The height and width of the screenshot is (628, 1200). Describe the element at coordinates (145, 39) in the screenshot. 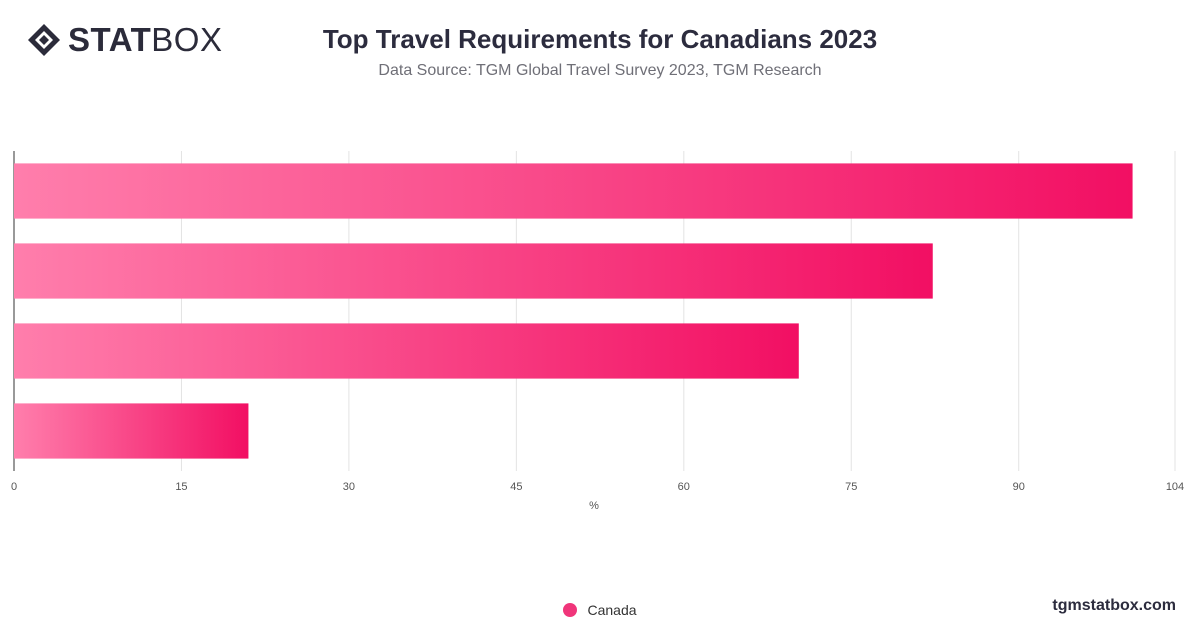

I see `logo-wordmark: STATBOX` at that location.